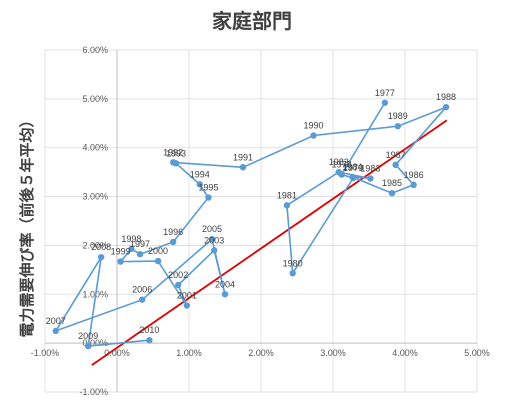 This screenshot has width=505, height=400. I want to click on data-label: 1992, so click(173, 152).